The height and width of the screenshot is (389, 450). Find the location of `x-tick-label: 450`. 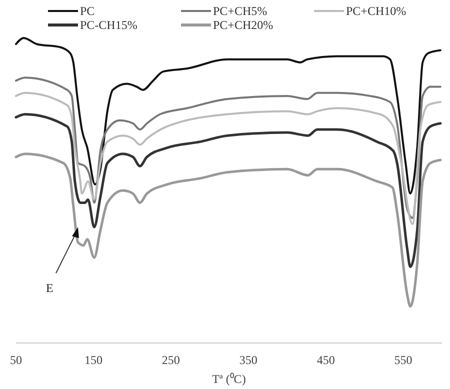

x-tick-label: 450 is located at coordinates (325, 360).